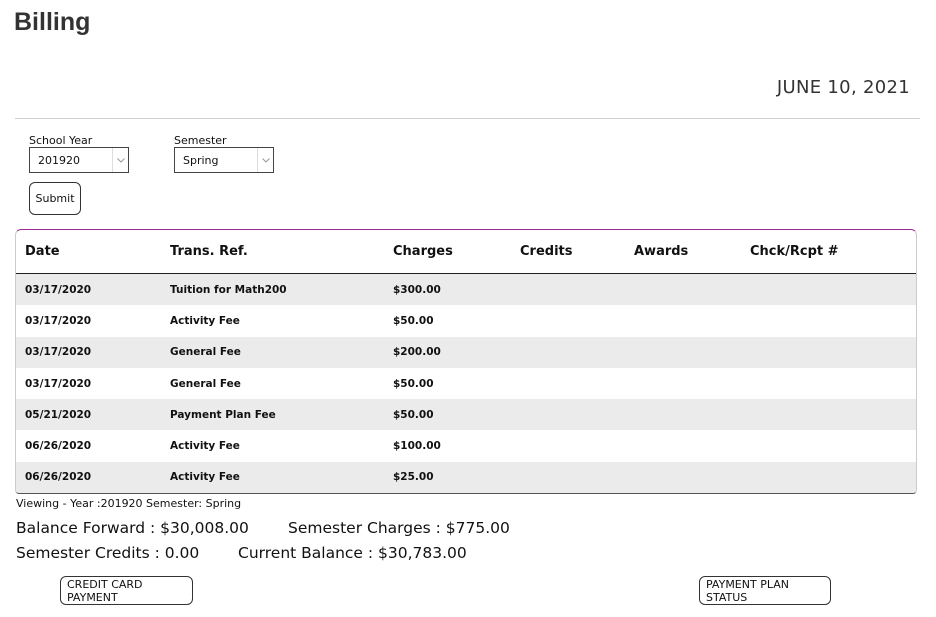 The height and width of the screenshot is (617, 936). I want to click on semester-select: Spring, so click(224, 160).